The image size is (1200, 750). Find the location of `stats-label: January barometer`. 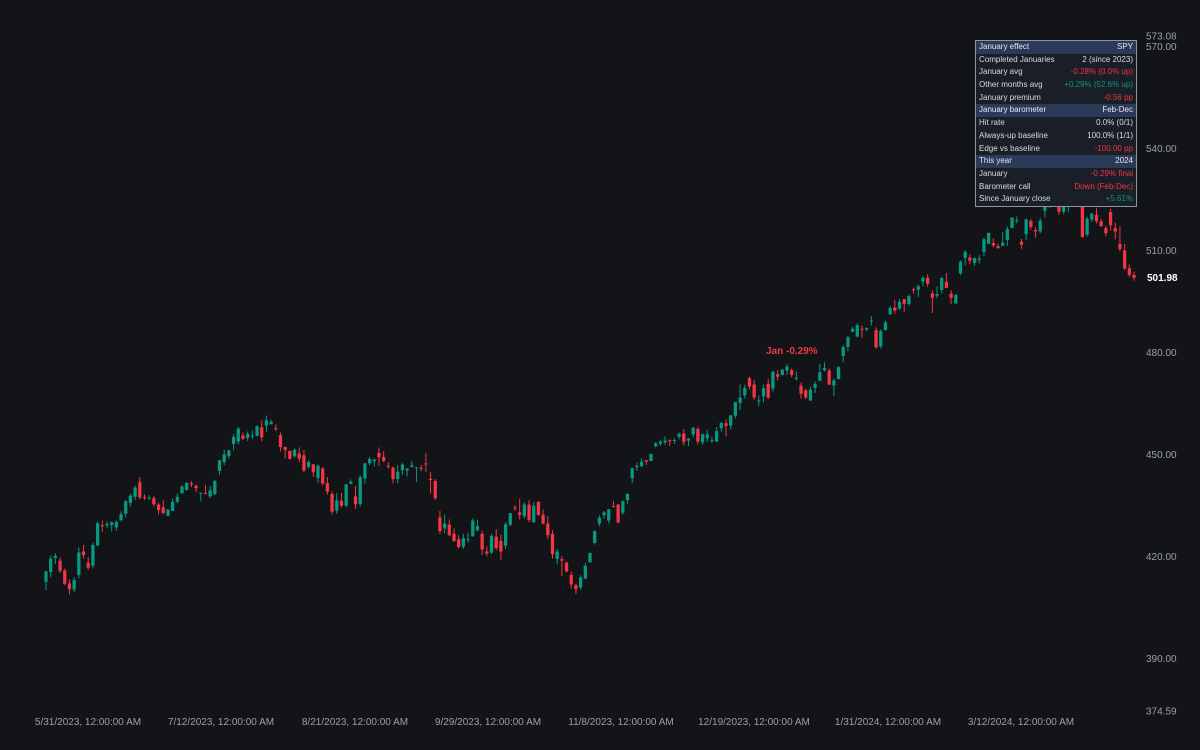

stats-label: January barometer is located at coordinates (1013, 110).